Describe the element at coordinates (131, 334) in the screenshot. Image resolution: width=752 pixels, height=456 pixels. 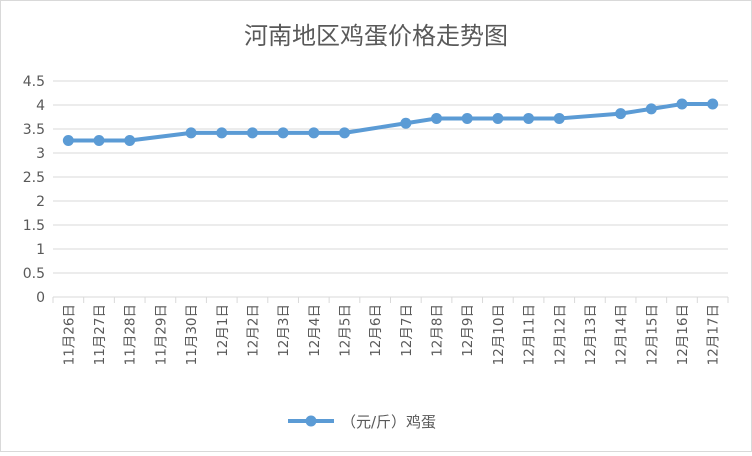
I see `x-tick-label: 11月28日` at that location.